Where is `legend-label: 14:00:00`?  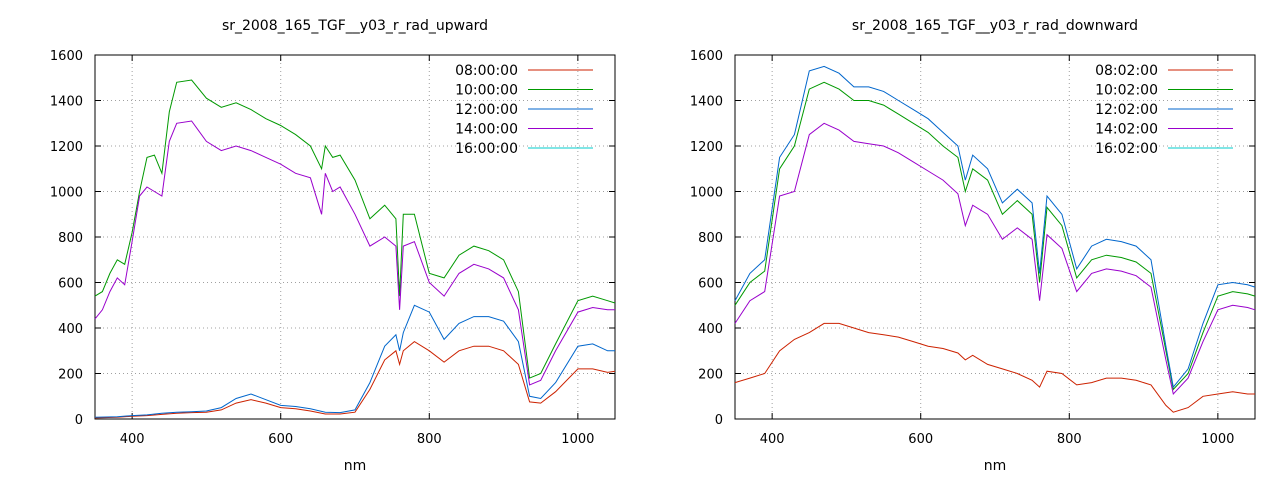 legend-label: 14:00:00 is located at coordinates (486, 130).